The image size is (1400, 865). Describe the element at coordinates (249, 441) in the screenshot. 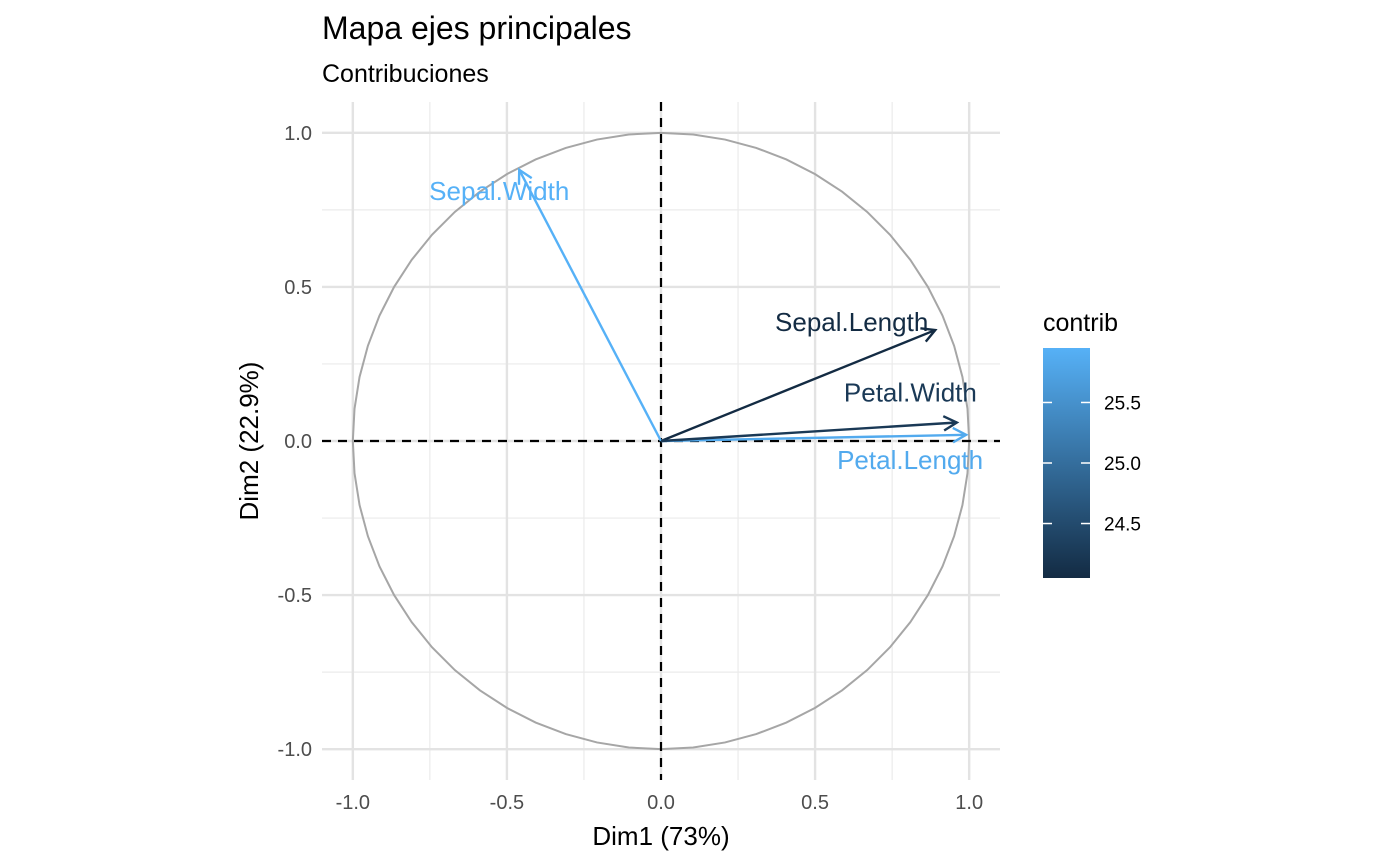

I see `y-axis-label: Dim2 (22.9%)` at that location.